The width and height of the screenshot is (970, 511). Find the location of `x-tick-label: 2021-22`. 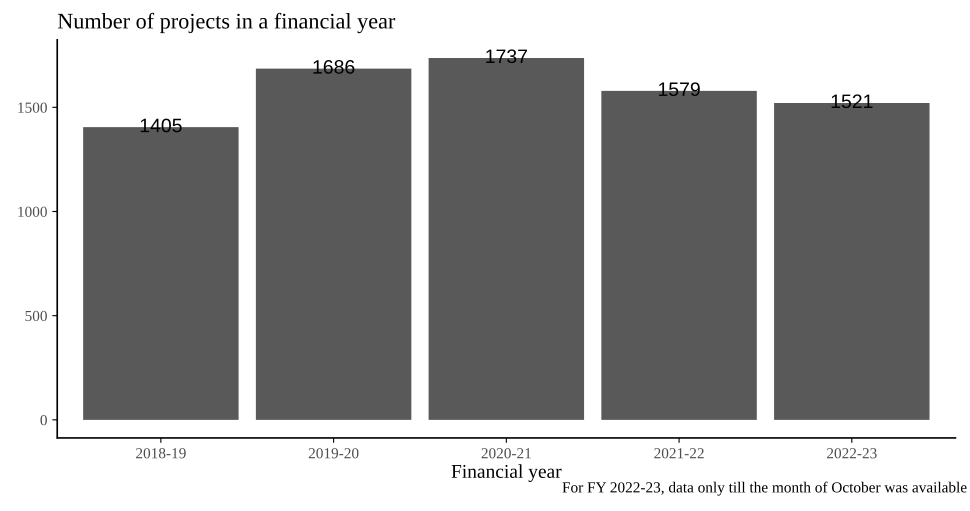

x-tick-label: 2021-22 is located at coordinates (679, 453).